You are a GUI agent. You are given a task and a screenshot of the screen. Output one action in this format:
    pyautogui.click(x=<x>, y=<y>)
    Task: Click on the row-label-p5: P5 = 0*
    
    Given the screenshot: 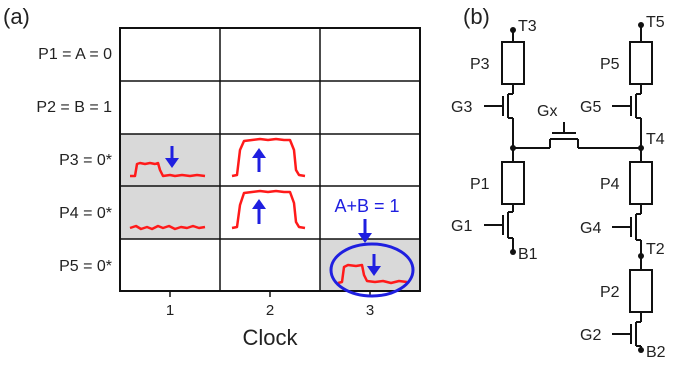 What is the action you would take?
    pyautogui.click(x=85, y=266)
    